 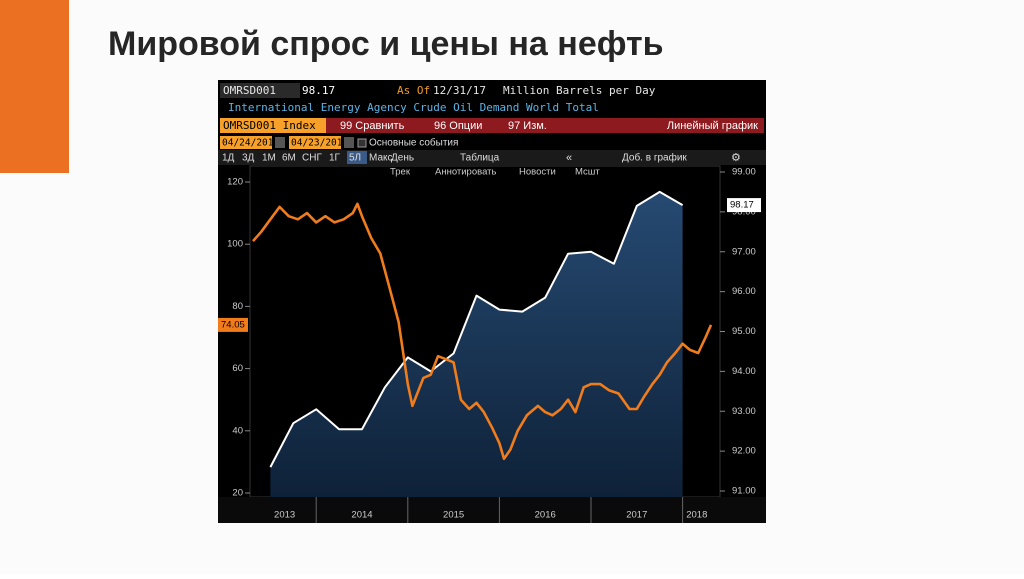 I want to click on x-tick-label: 2015, so click(x=453, y=515).